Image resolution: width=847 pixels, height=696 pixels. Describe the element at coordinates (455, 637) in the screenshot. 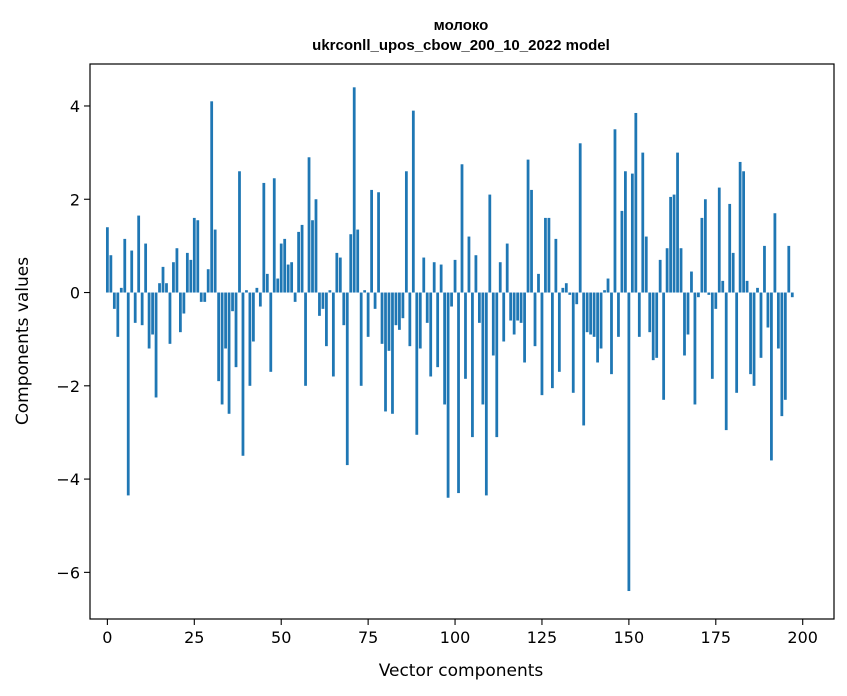

I see `x-tick-label: 100` at that location.